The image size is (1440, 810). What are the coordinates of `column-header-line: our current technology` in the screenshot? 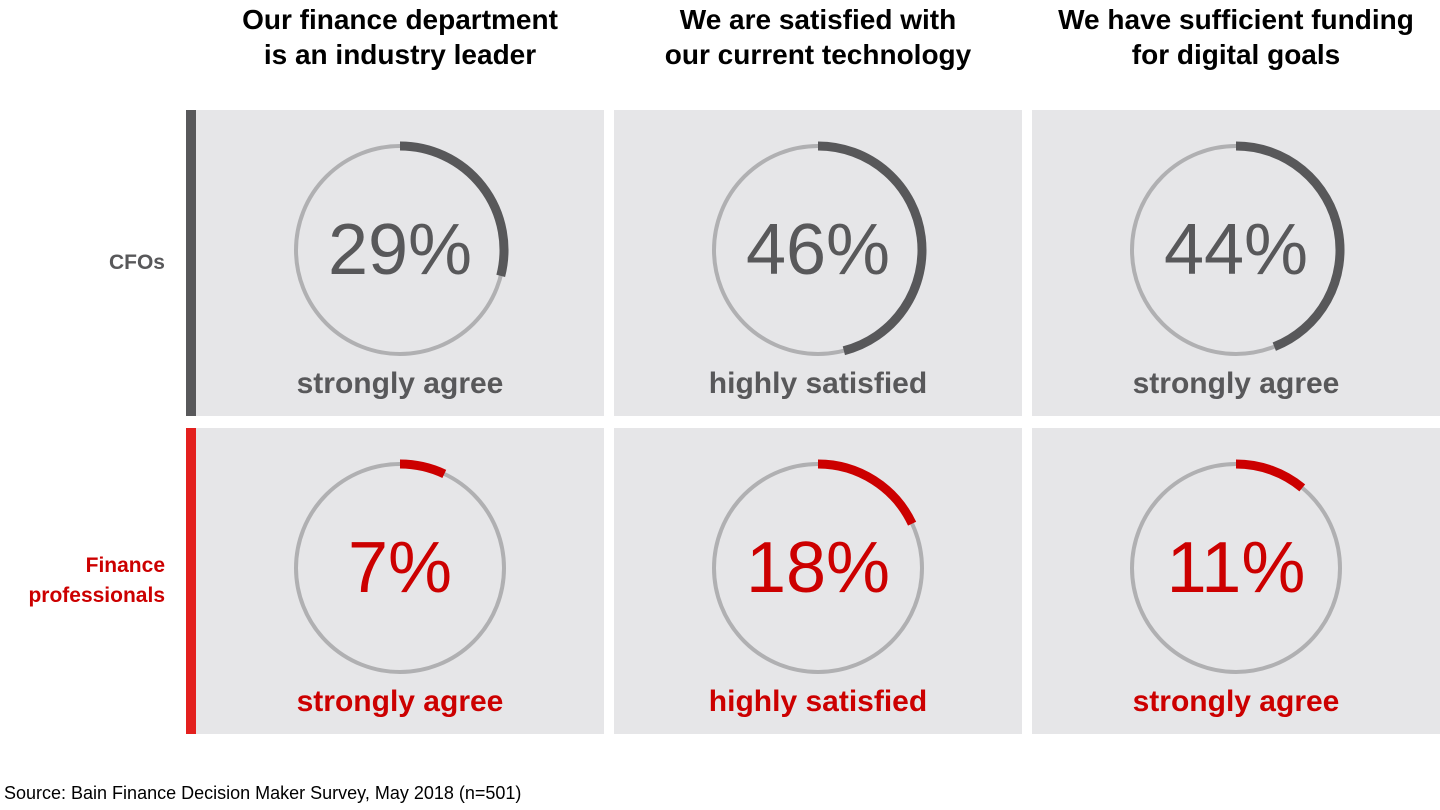 It's located at (818, 54).